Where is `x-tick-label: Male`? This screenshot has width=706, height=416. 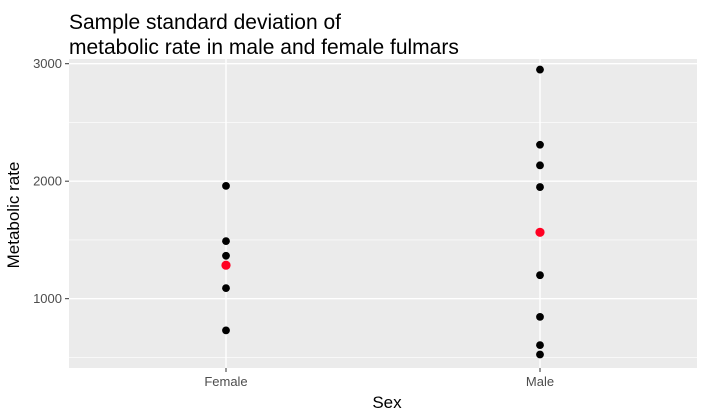 x-tick-label: Male is located at coordinates (540, 381).